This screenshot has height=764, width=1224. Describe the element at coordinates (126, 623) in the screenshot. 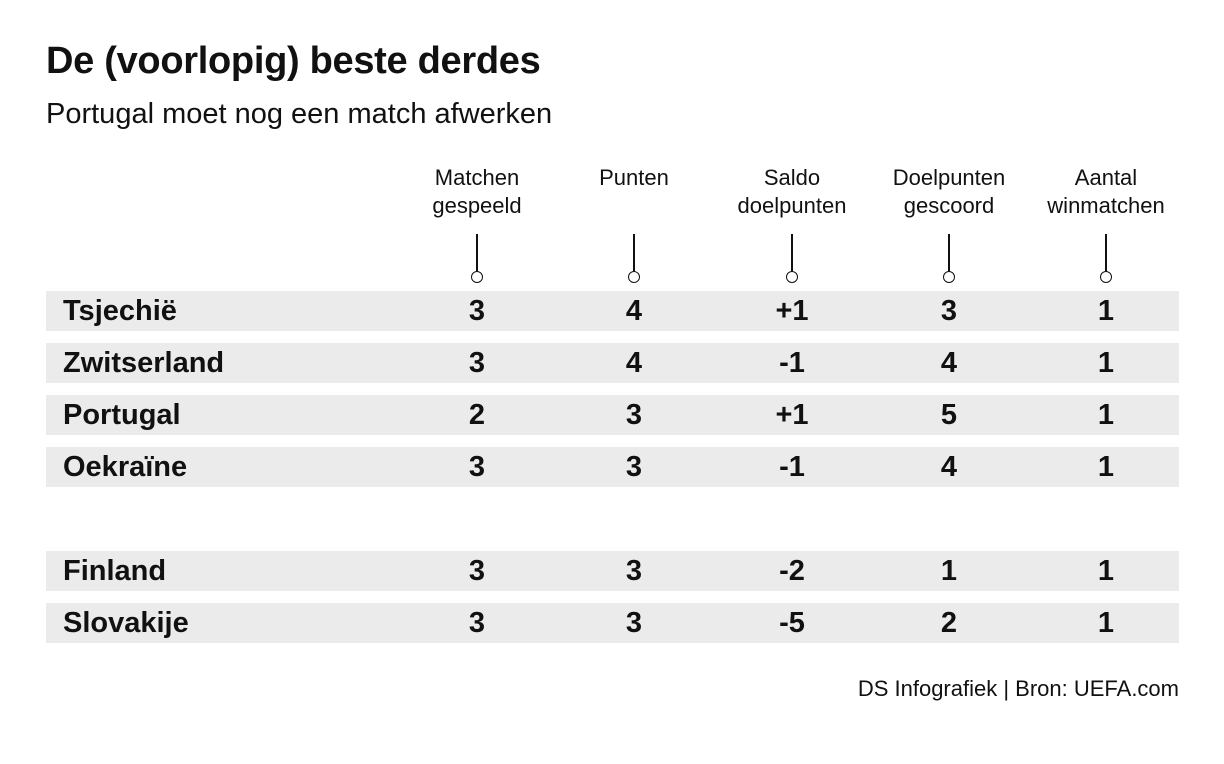

I see `team-name: Slovakije` at that location.